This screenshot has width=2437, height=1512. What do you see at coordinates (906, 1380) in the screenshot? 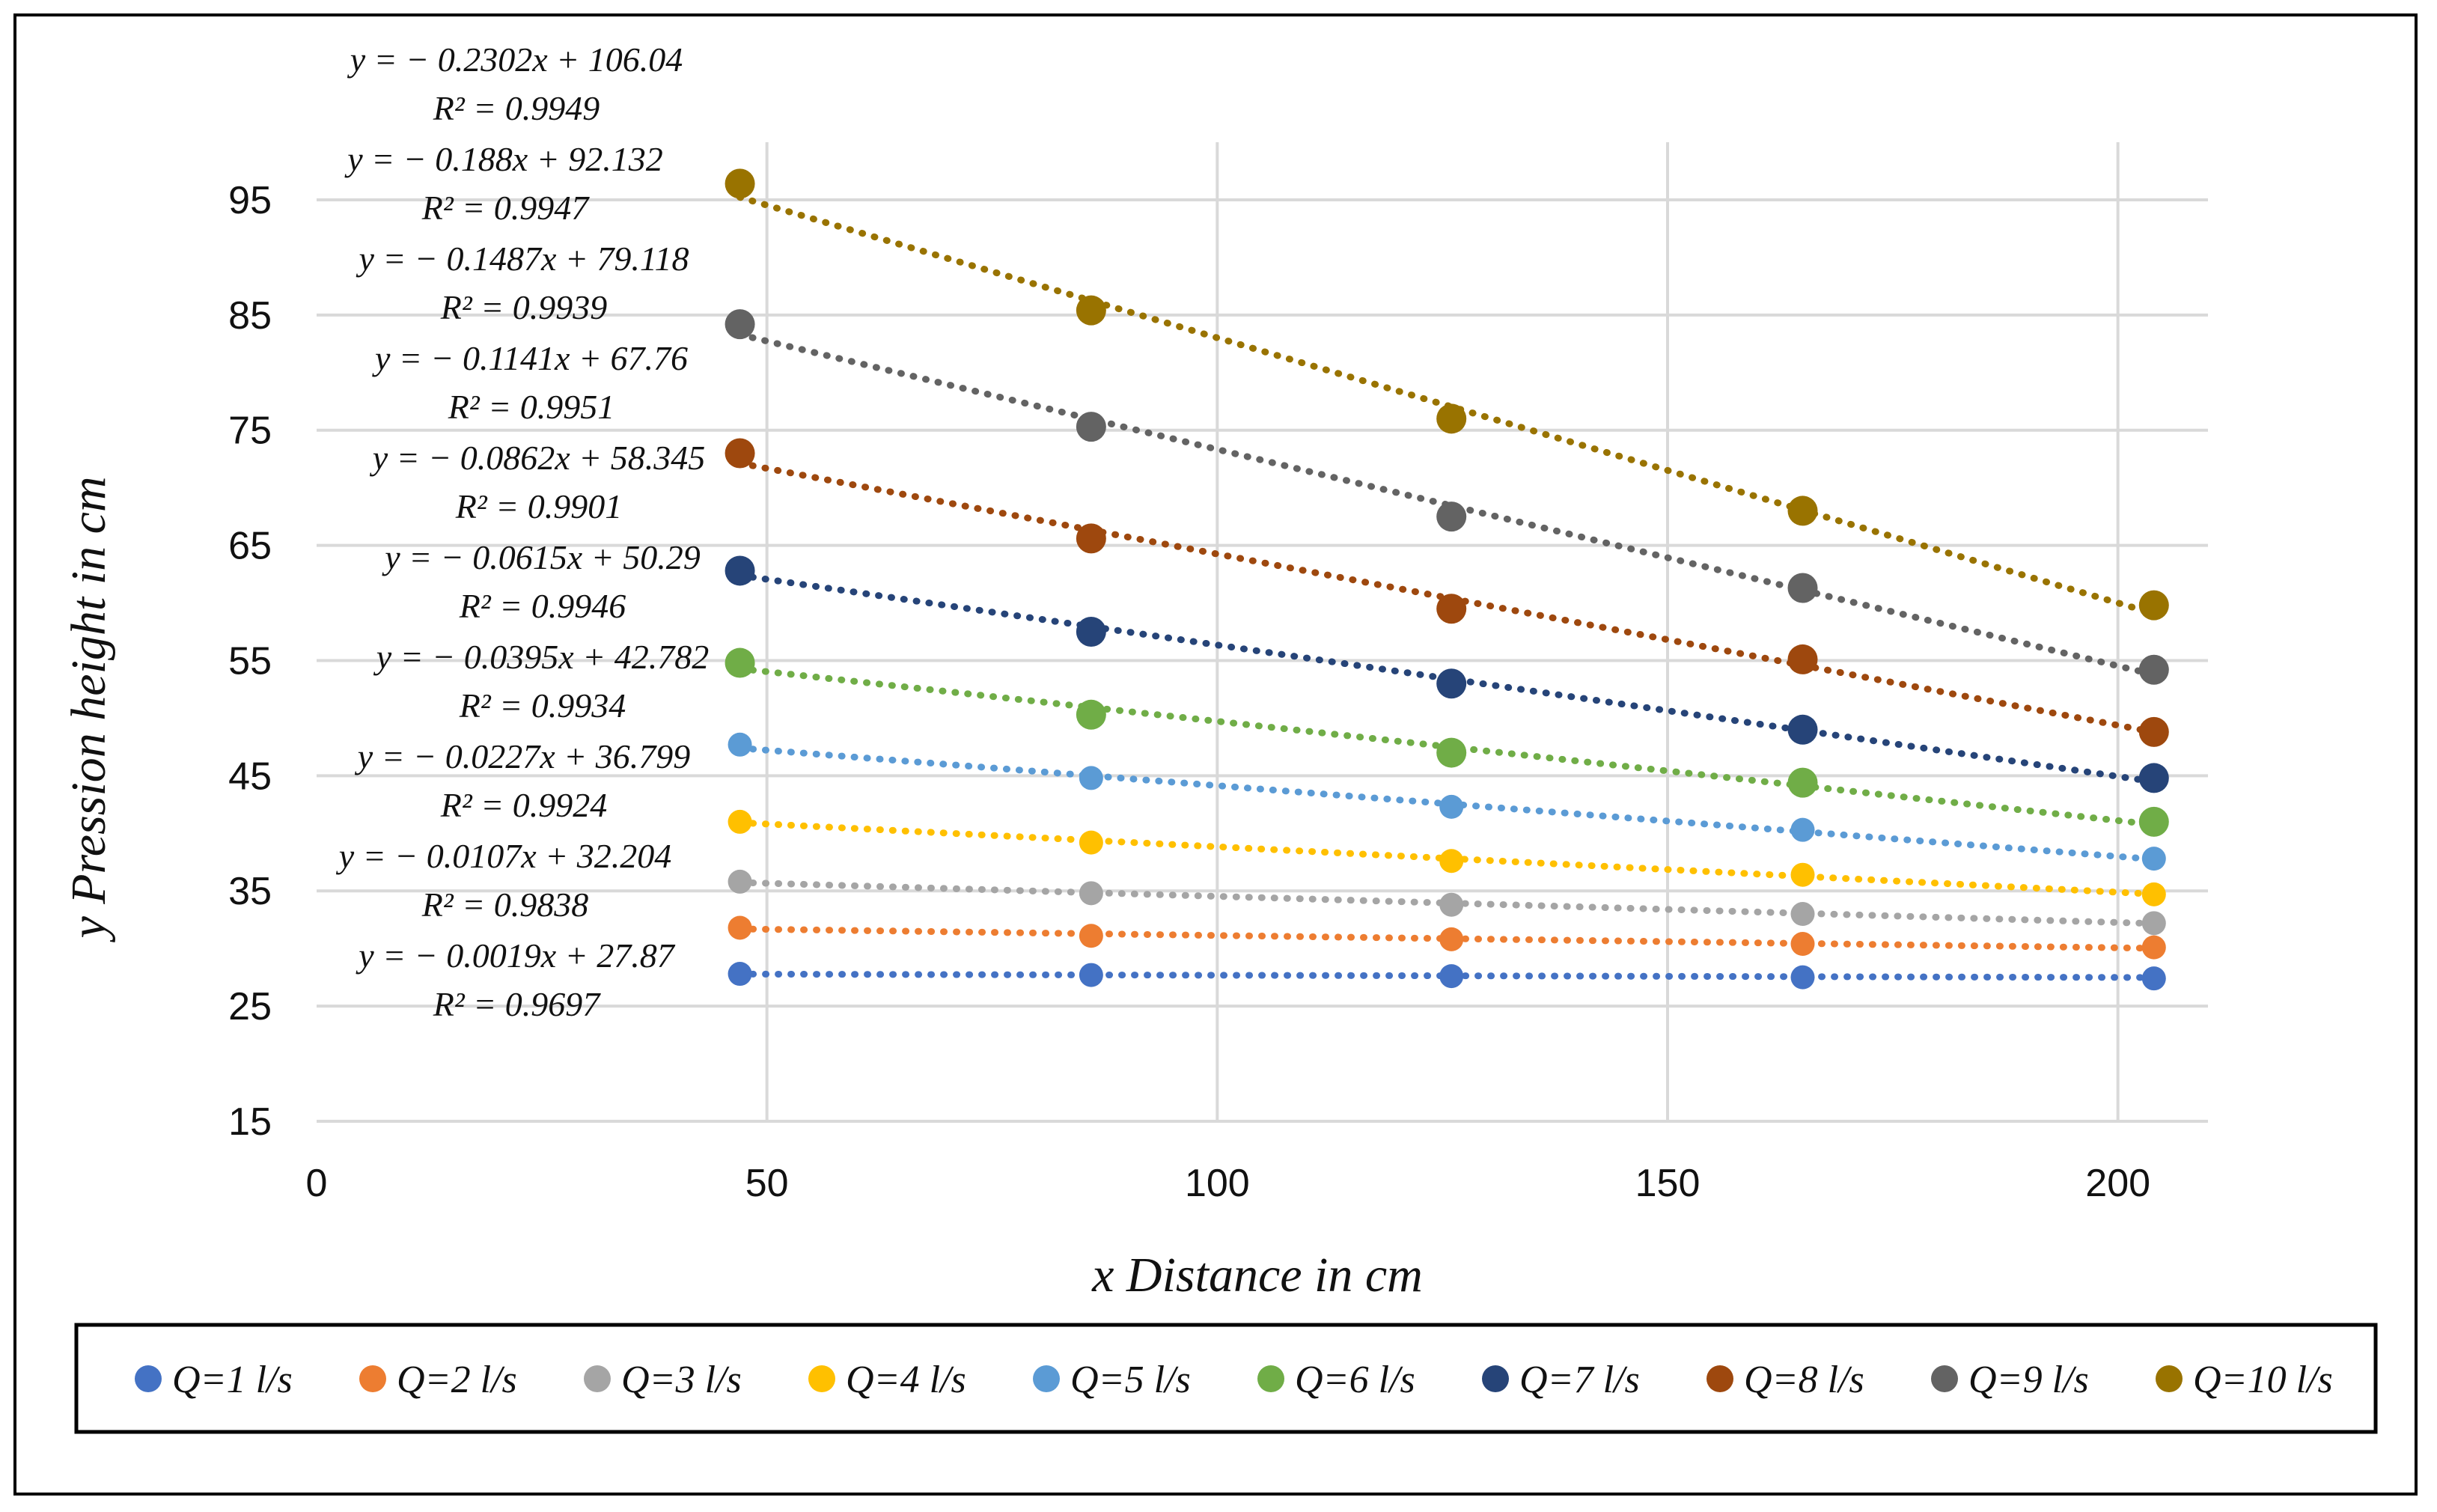
I see `legend-label: Q=4 l/s` at bounding box center [906, 1380].